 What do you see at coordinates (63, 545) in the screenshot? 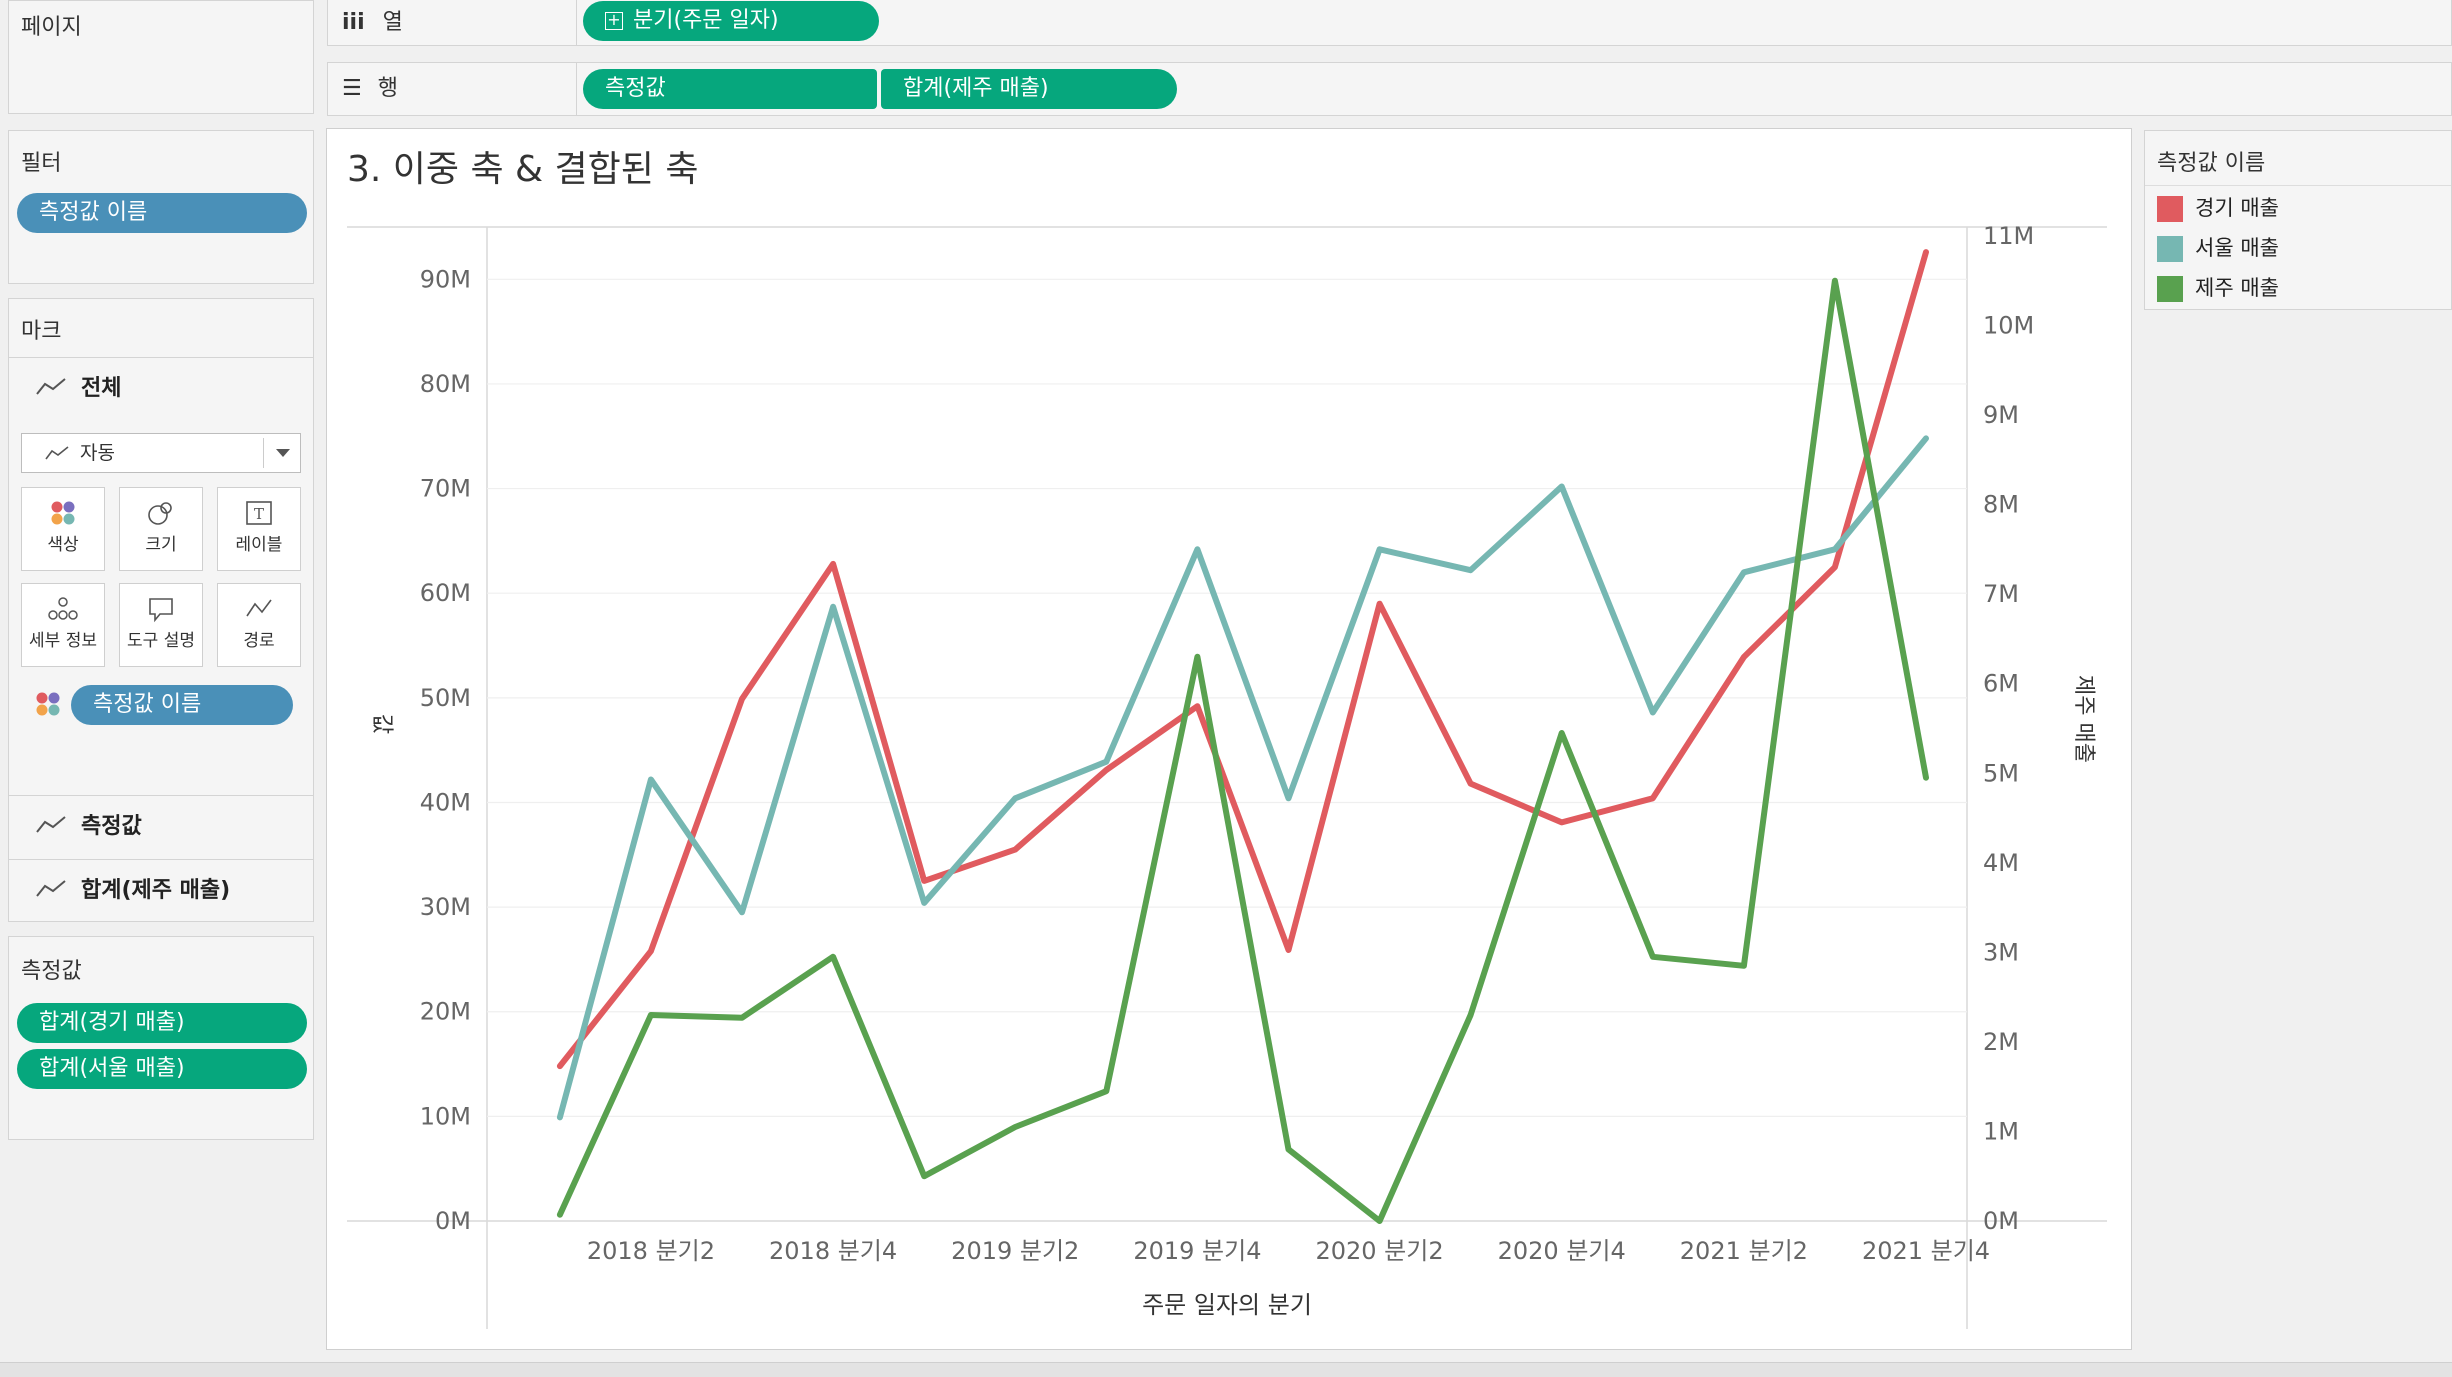
I see `color-button-label: 색상` at bounding box center [63, 545].